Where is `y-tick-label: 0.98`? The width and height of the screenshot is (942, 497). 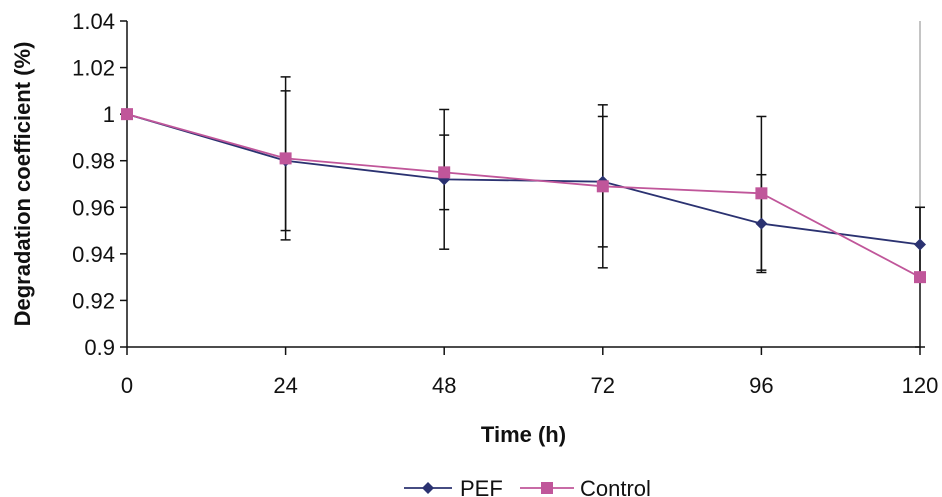
y-tick-label: 0.98 is located at coordinates (93, 161).